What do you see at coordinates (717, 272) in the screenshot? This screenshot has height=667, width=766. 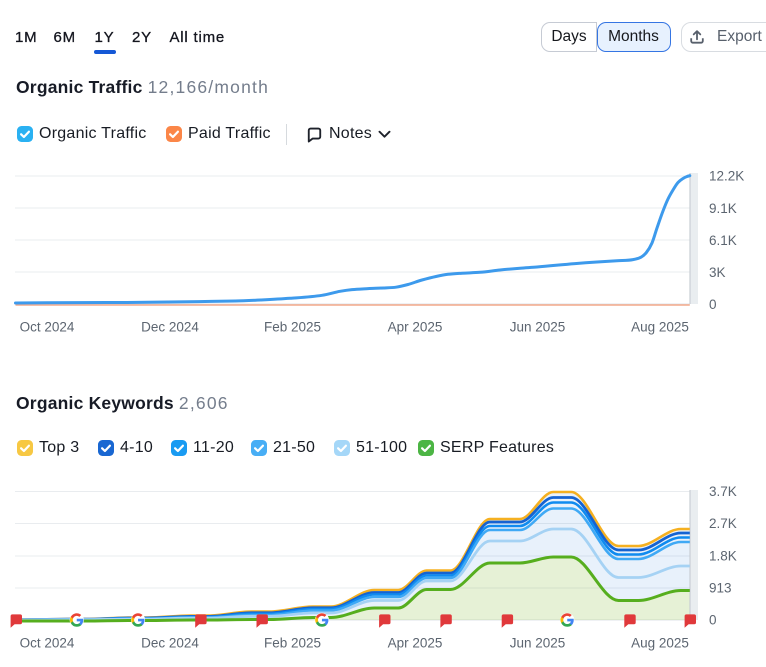 I see `svg-text: 3K` at bounding box center [717, 272].